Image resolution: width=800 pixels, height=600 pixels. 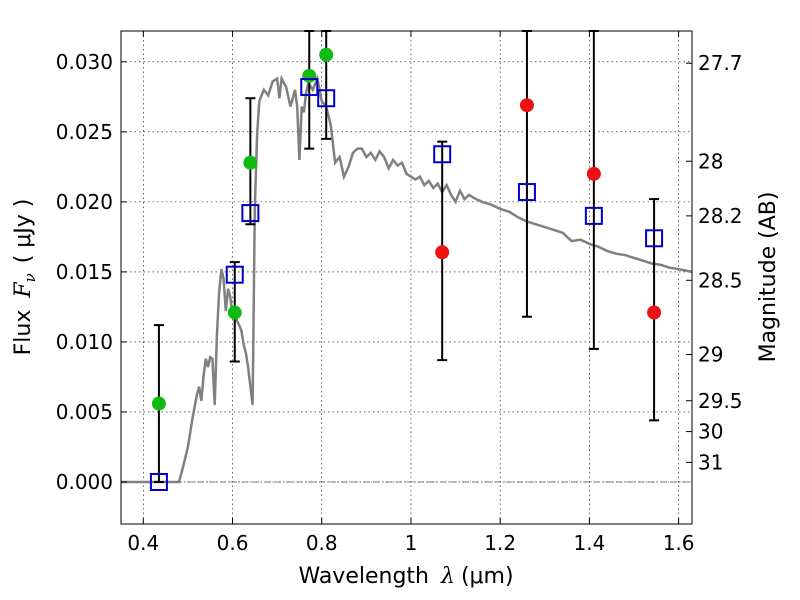 I want to click on y-tick-label: 0.005, so click(x=84, y=412).